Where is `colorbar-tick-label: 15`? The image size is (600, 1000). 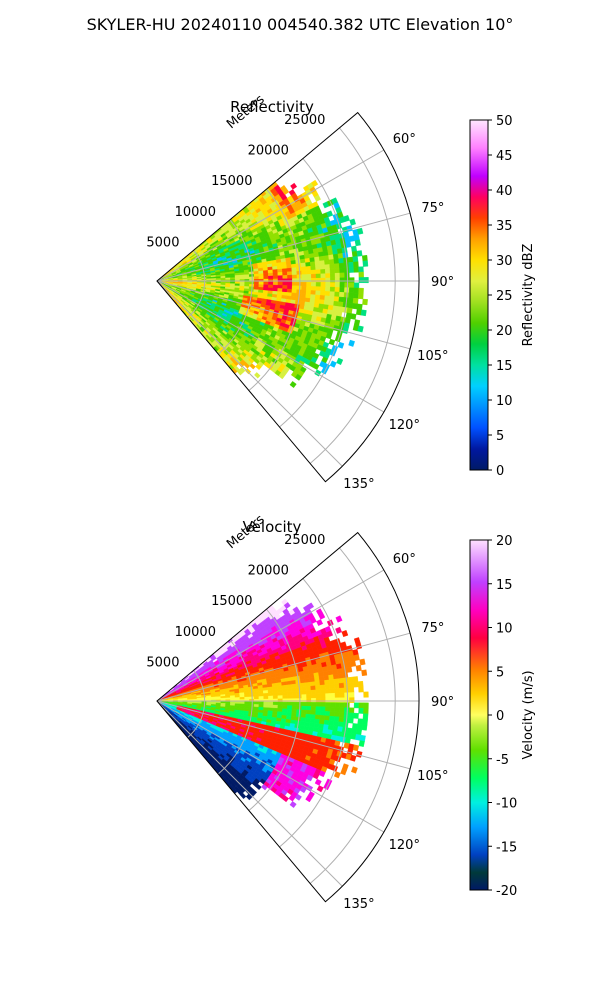 colorbar-tick-label: 15 is located at coordinates (504, 585).